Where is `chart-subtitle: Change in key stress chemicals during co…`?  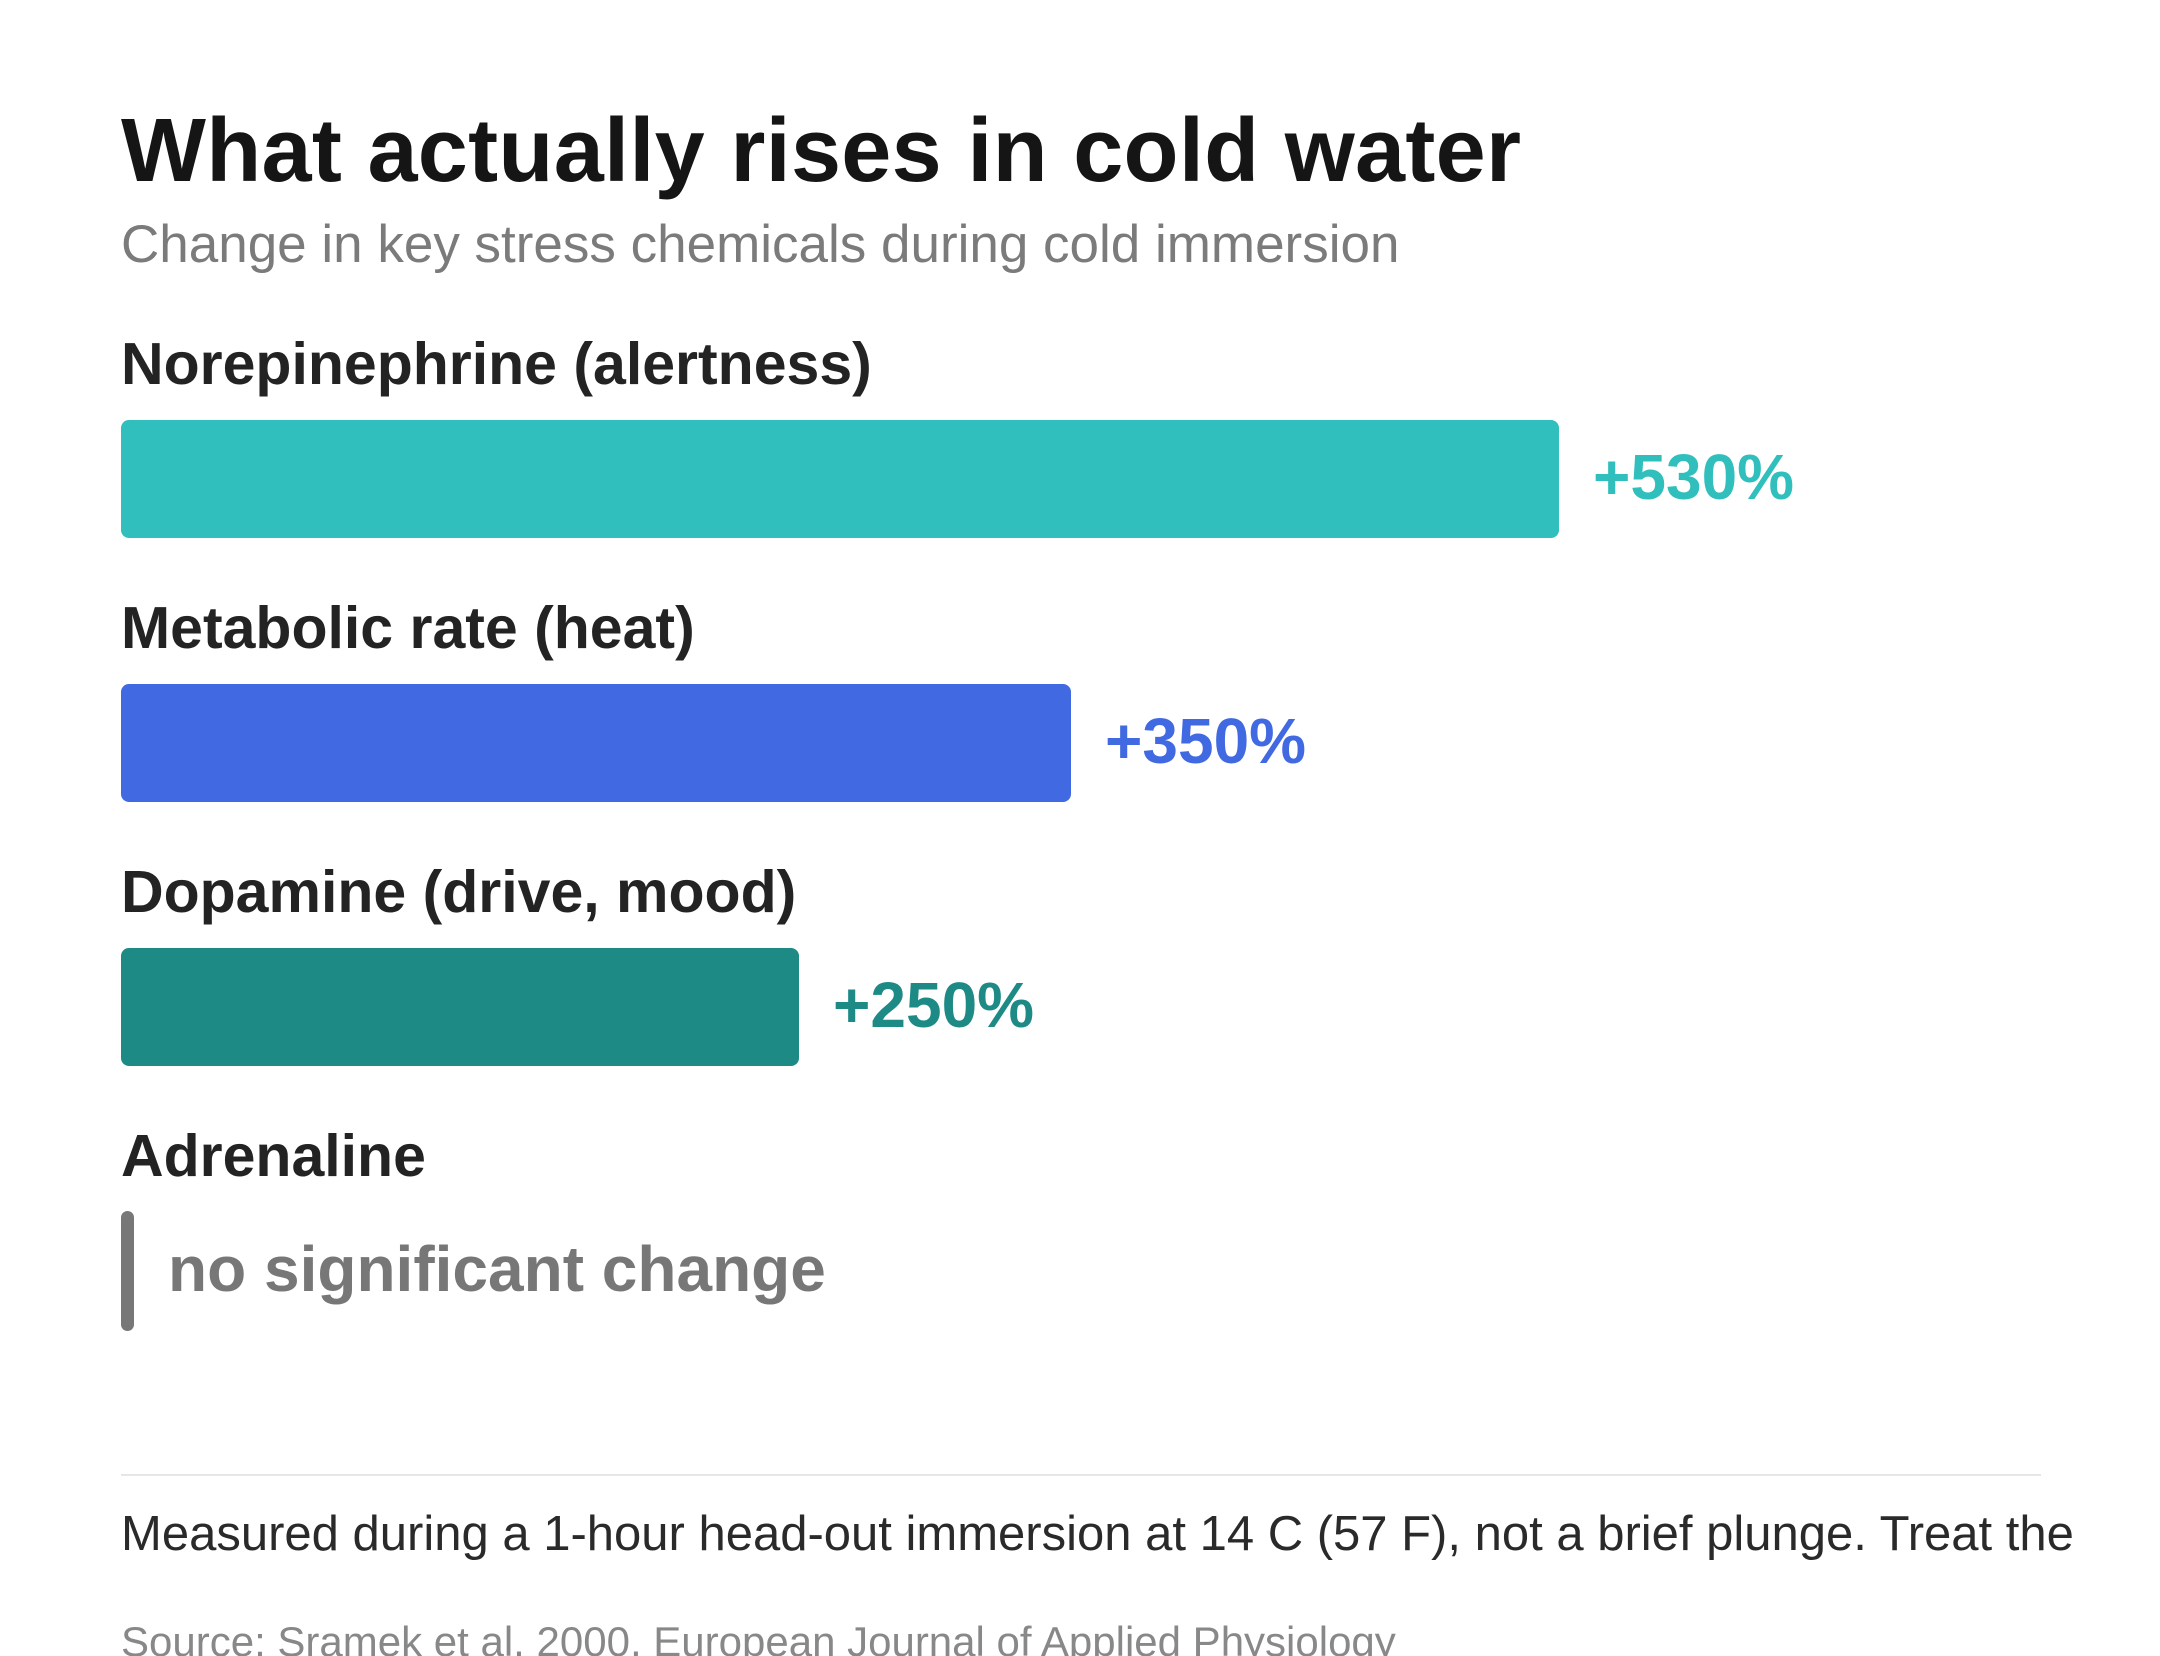 chart-subtitle: Change in key stress chemicals during co… is located at coordinates (760, 244).